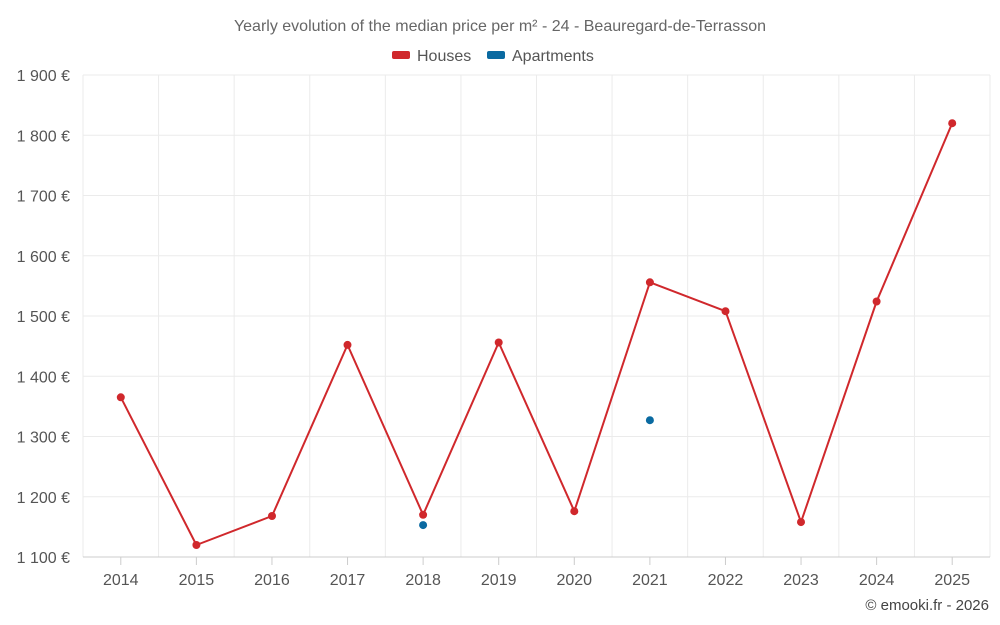 The width and height of the screenshot is (1000, 625). What do you see at coordinates (43, 257) in the screenshot?
I see `y-tick-label: 1 600 €` at bounding box center [43, 257].